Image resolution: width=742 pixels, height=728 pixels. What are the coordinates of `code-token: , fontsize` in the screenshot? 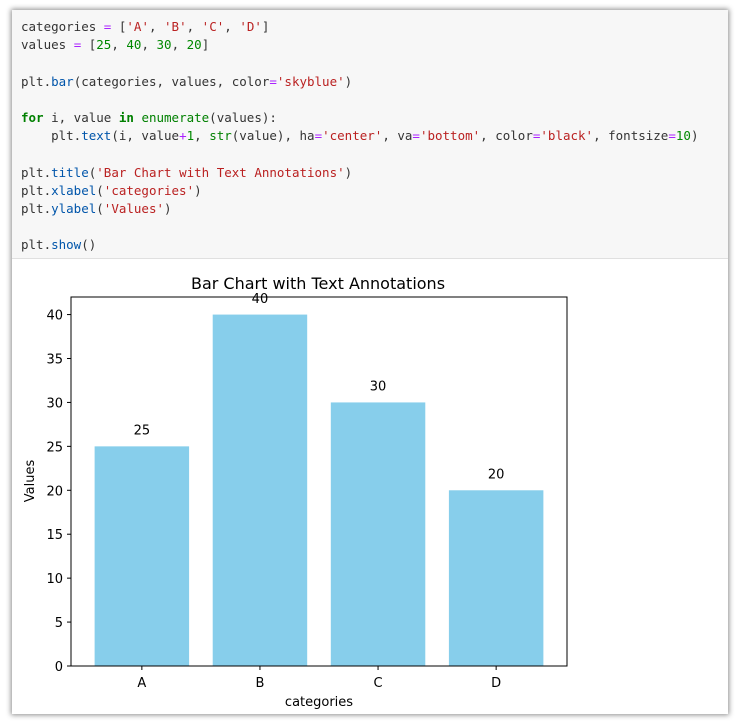 It's located at (631, 136).